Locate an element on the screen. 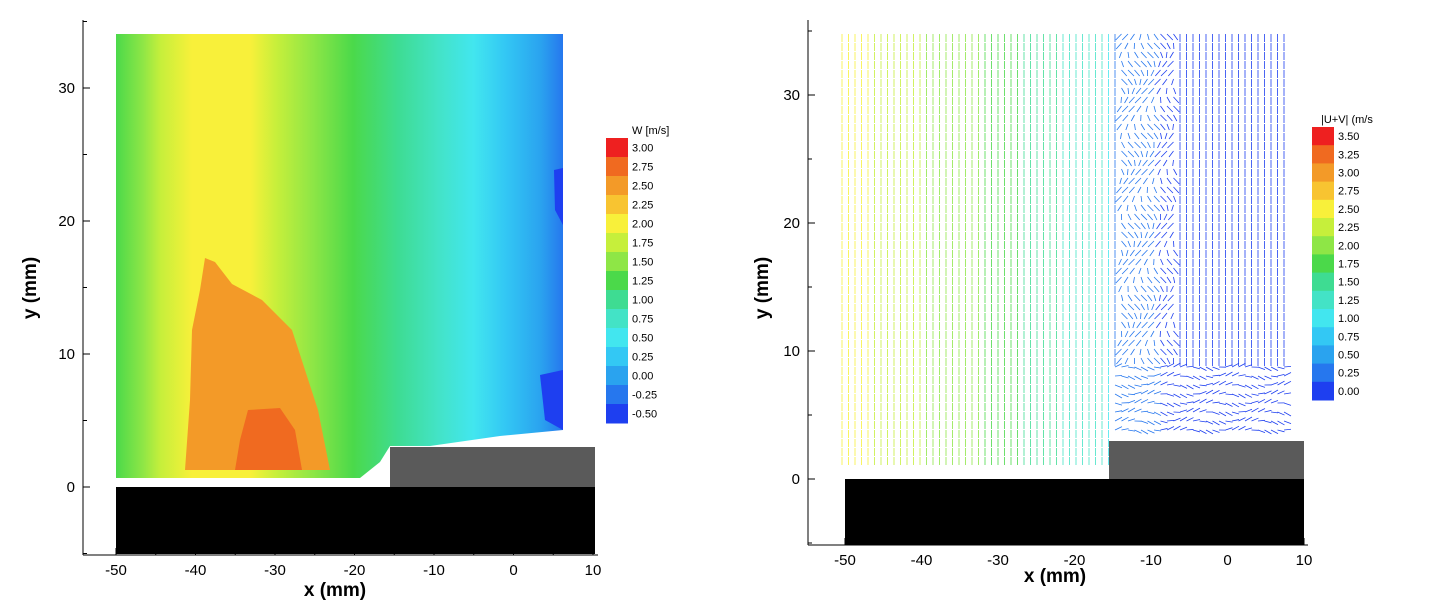 The image size is (1448, 614). colorbar-label: 1.25 is located at coordinates (1348, 301).